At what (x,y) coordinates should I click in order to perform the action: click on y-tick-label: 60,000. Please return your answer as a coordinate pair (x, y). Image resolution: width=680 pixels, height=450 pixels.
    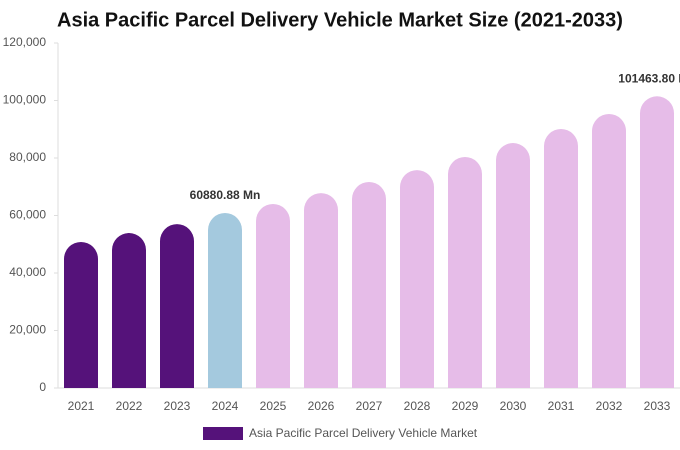
    Looking at the image, I should click on (27, 215).